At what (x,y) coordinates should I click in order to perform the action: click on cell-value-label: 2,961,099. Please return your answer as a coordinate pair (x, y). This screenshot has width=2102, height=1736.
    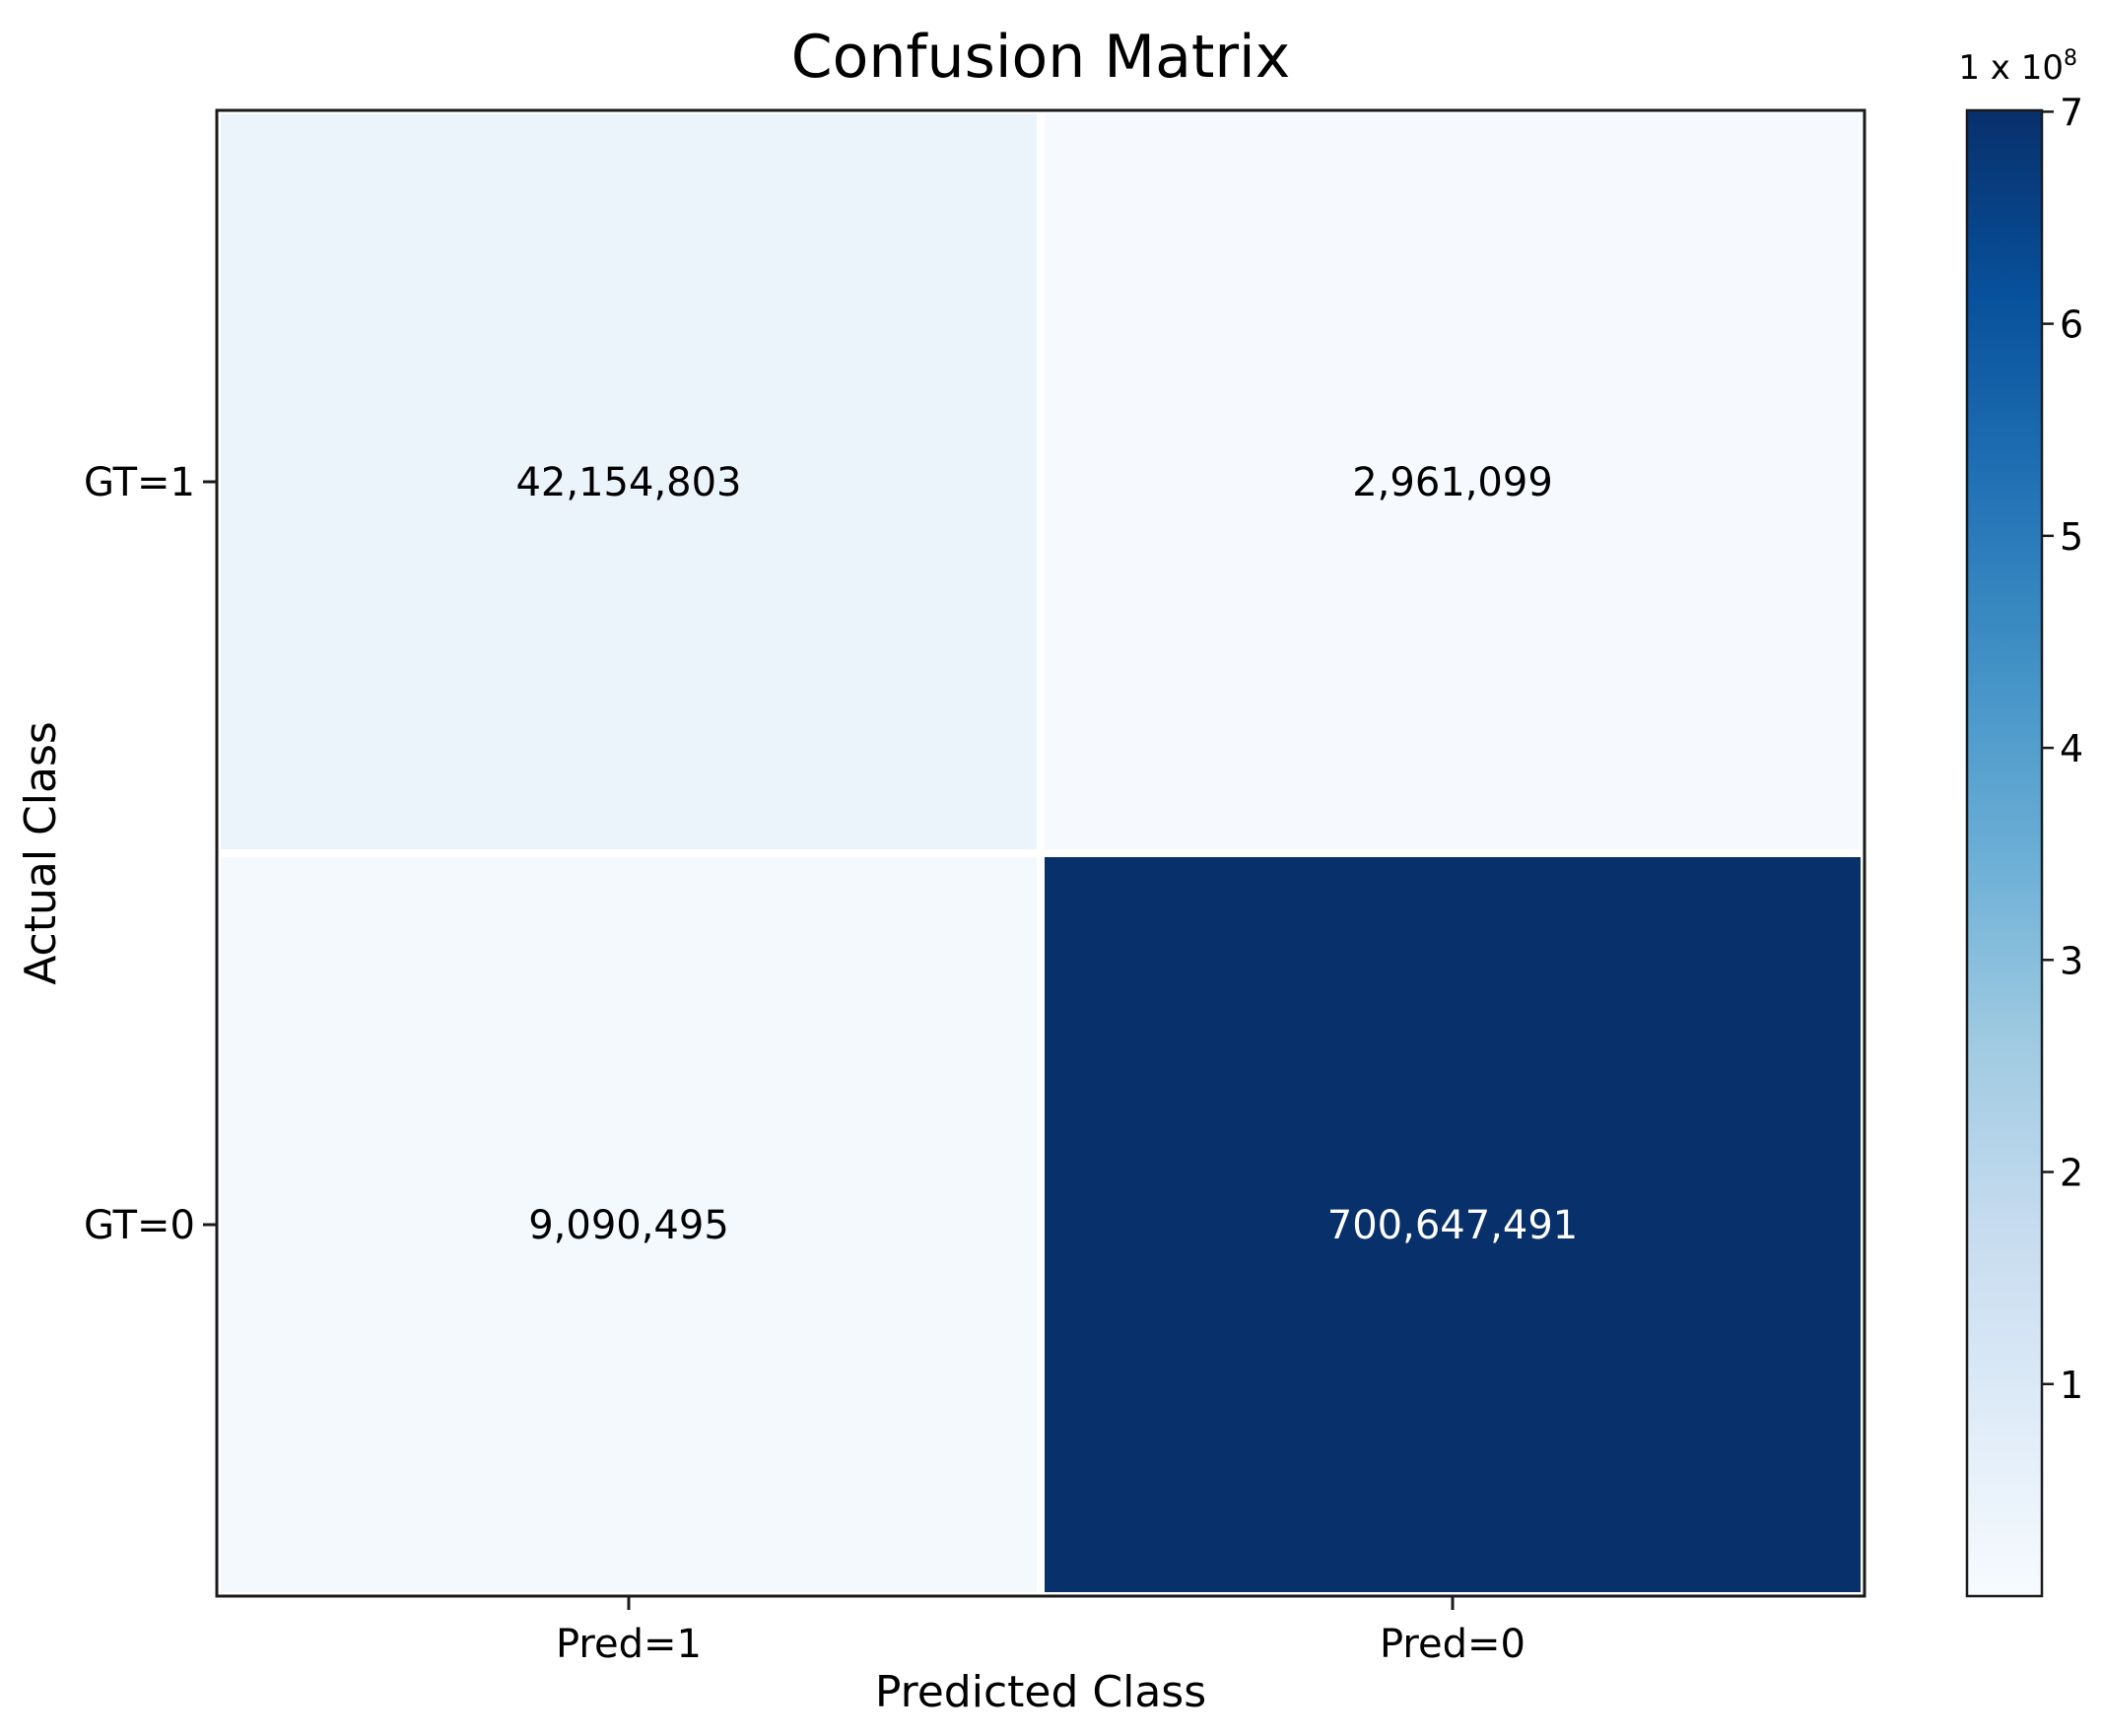
    Looking at the image, I should click on (1452, 482).